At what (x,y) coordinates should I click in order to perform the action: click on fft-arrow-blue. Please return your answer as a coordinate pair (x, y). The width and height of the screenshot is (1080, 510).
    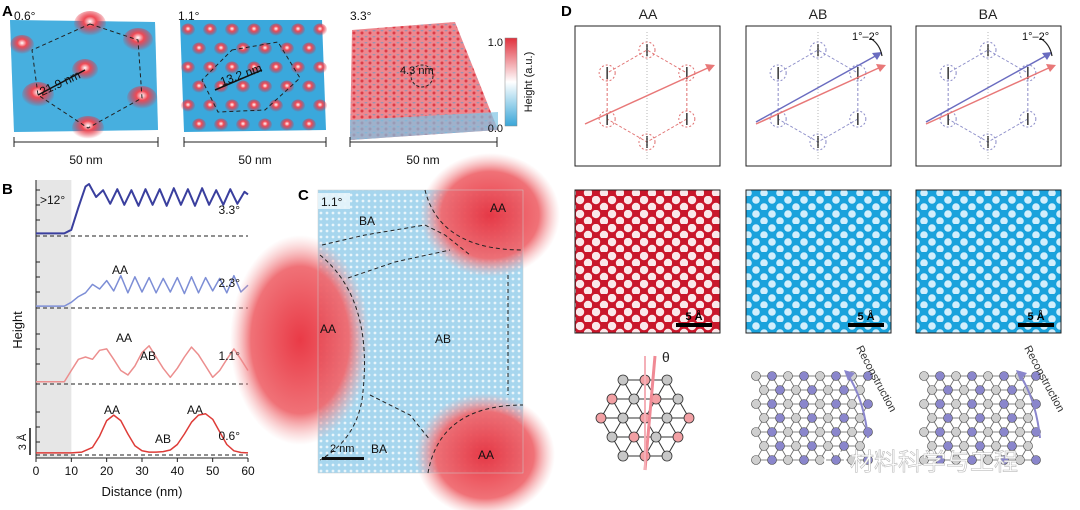
    Looking at the image, I should click on (817, 88).